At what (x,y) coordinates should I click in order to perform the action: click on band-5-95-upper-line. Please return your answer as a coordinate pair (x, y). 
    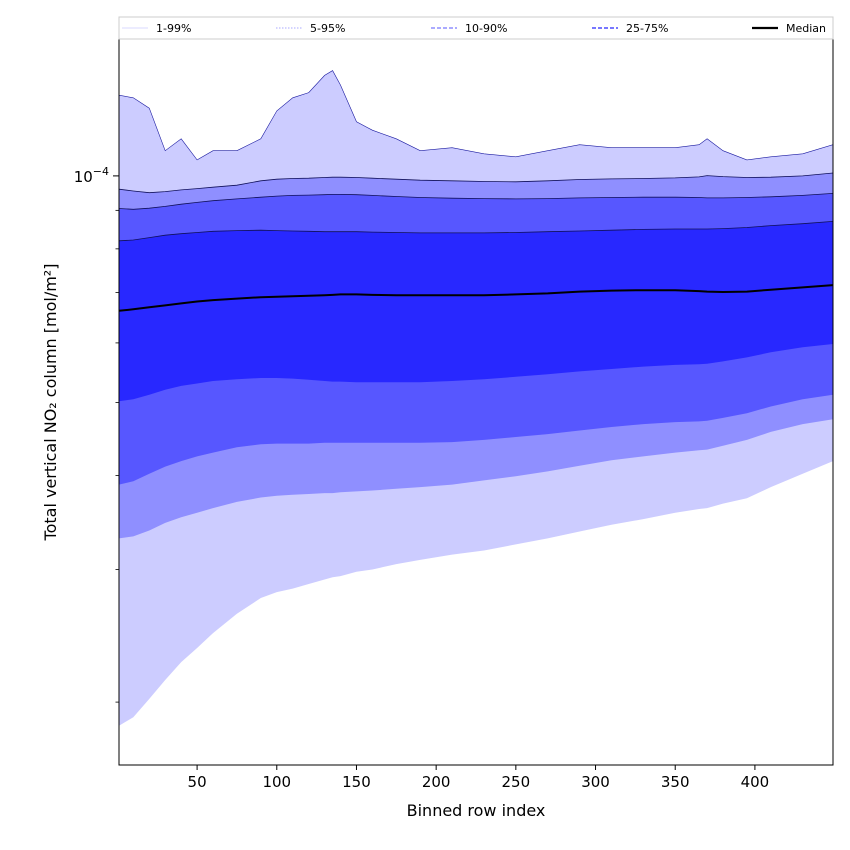
    Looking at the image, I should click on (476, 183).